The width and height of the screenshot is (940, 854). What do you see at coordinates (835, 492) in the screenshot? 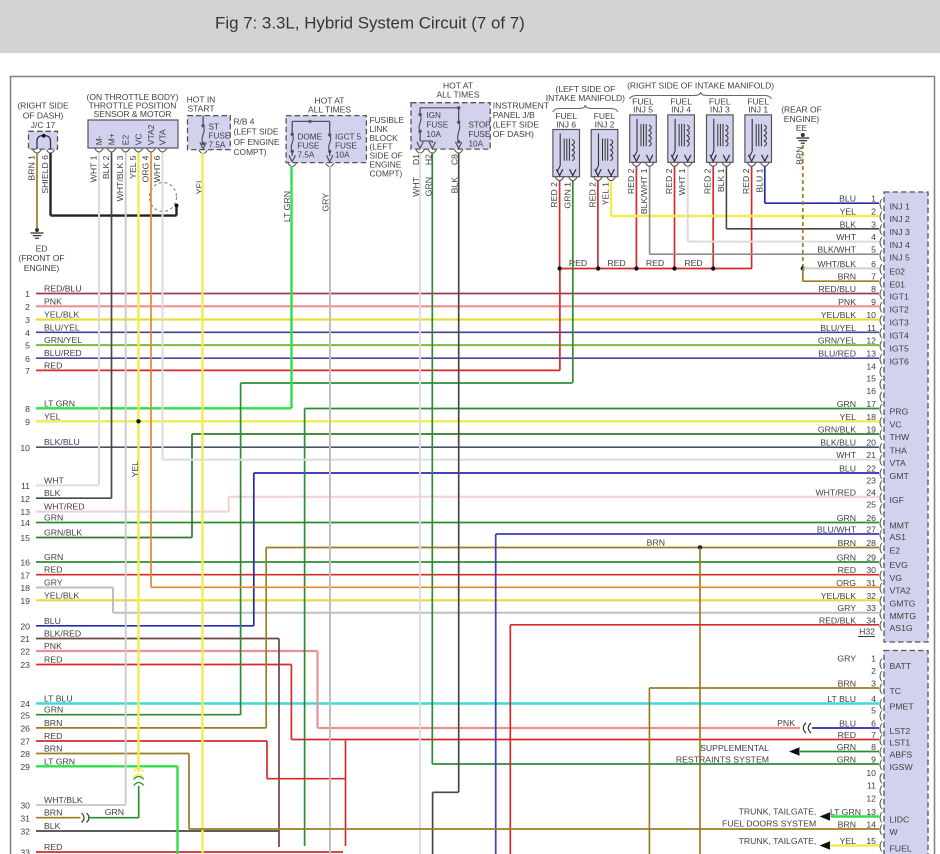
I see `svg-text: WHT/RED` at bounding box center [835, 492].